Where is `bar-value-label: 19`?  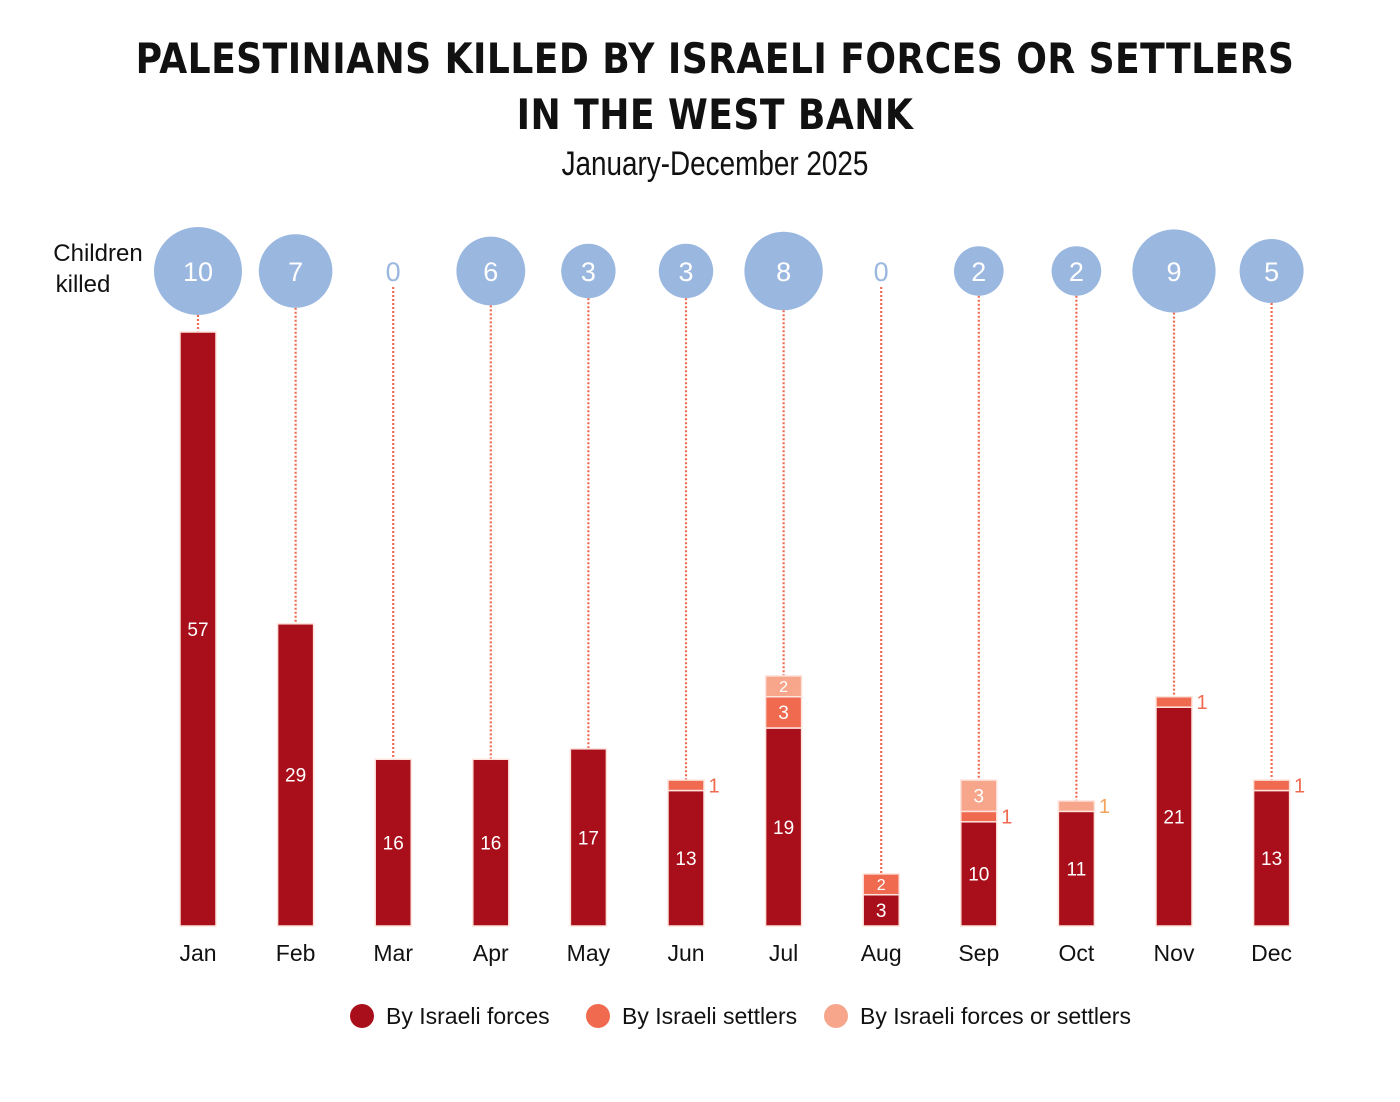
bar-value-label: 19 is located at coordinates (783, 828).